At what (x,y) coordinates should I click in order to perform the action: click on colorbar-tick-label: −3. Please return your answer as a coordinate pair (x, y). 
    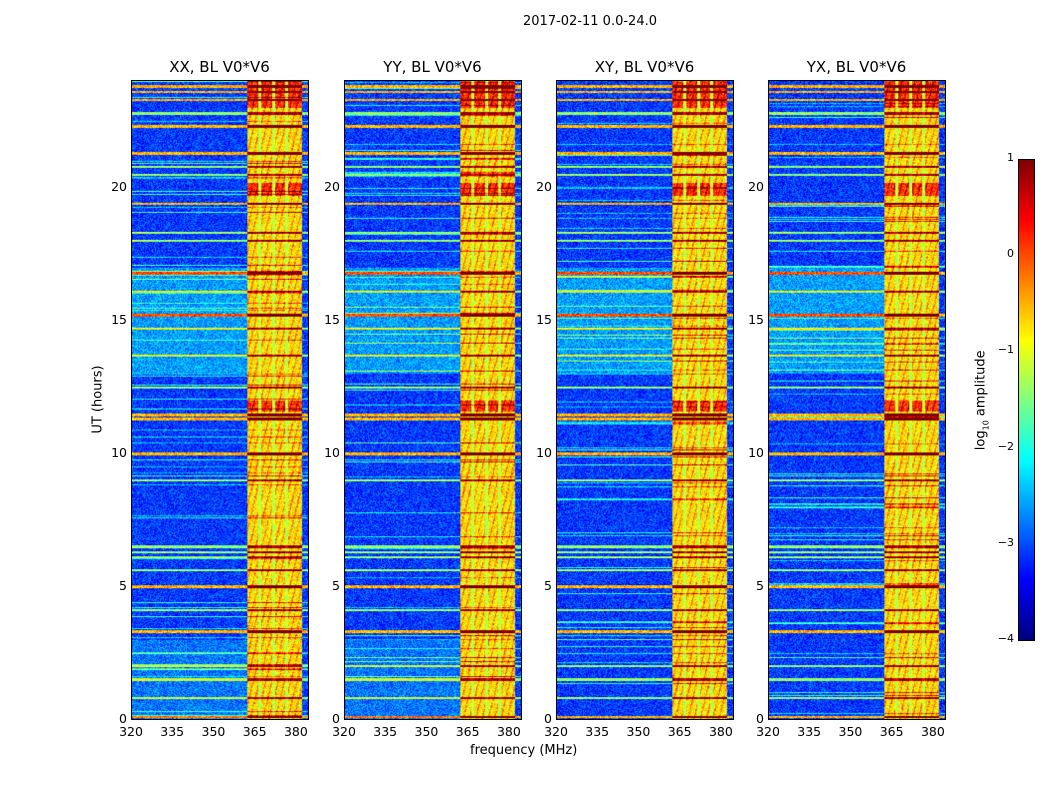
    Looking at the image, I should click on (1005, 542).